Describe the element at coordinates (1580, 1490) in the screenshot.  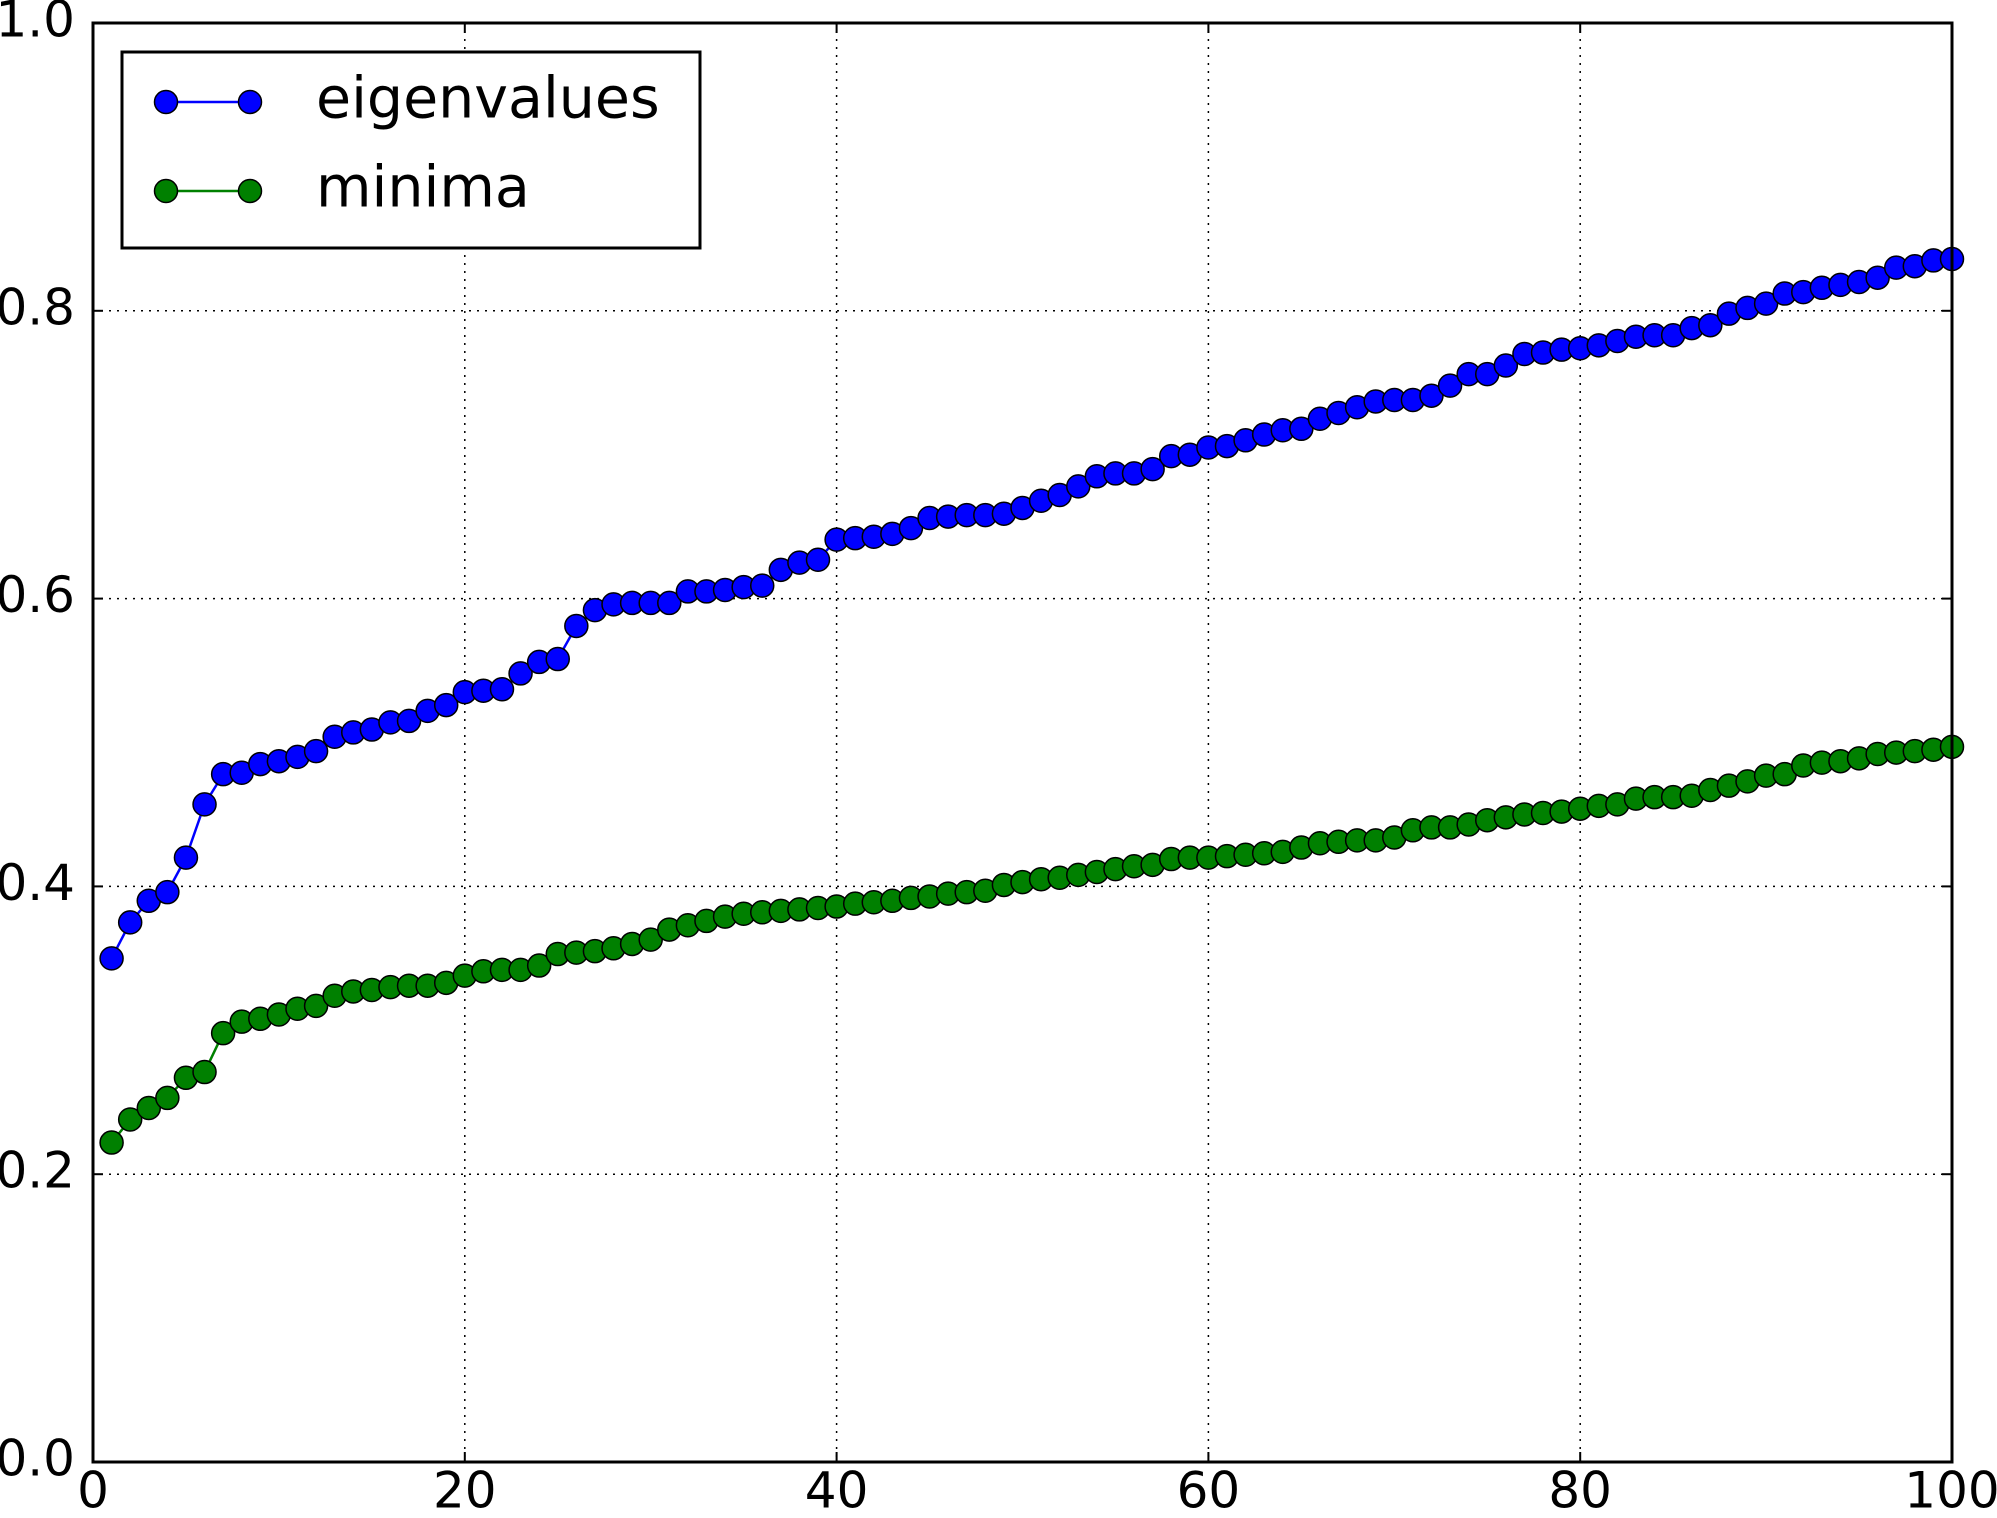
I see `x-tick-label: 80` at that location.